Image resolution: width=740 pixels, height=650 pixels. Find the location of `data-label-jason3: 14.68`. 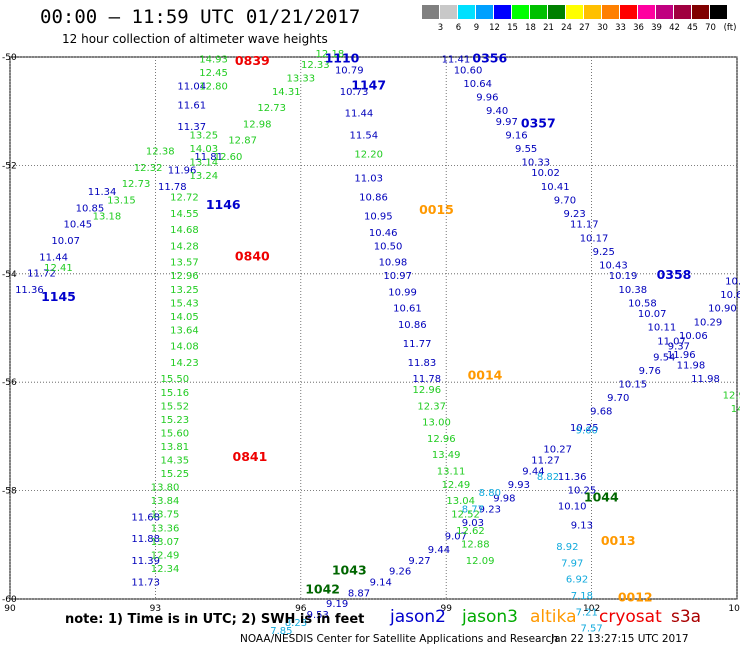

data-label-jason3: 14.68 is located at coordinates (184, 230).